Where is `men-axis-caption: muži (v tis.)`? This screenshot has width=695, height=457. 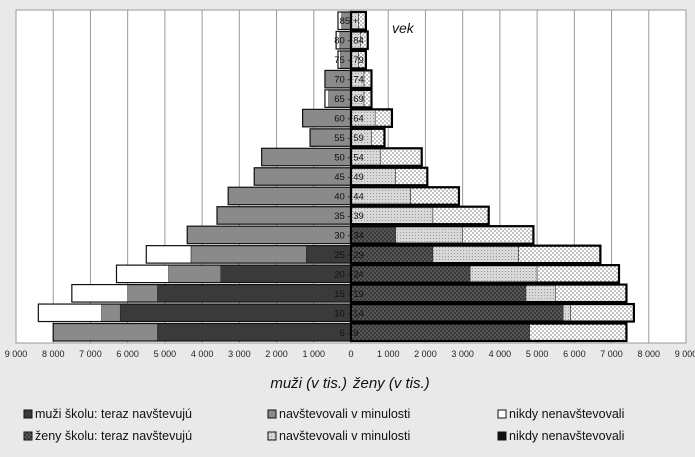 men-axis-caption: muži (v tis.) is located at coordinates (308, 383).